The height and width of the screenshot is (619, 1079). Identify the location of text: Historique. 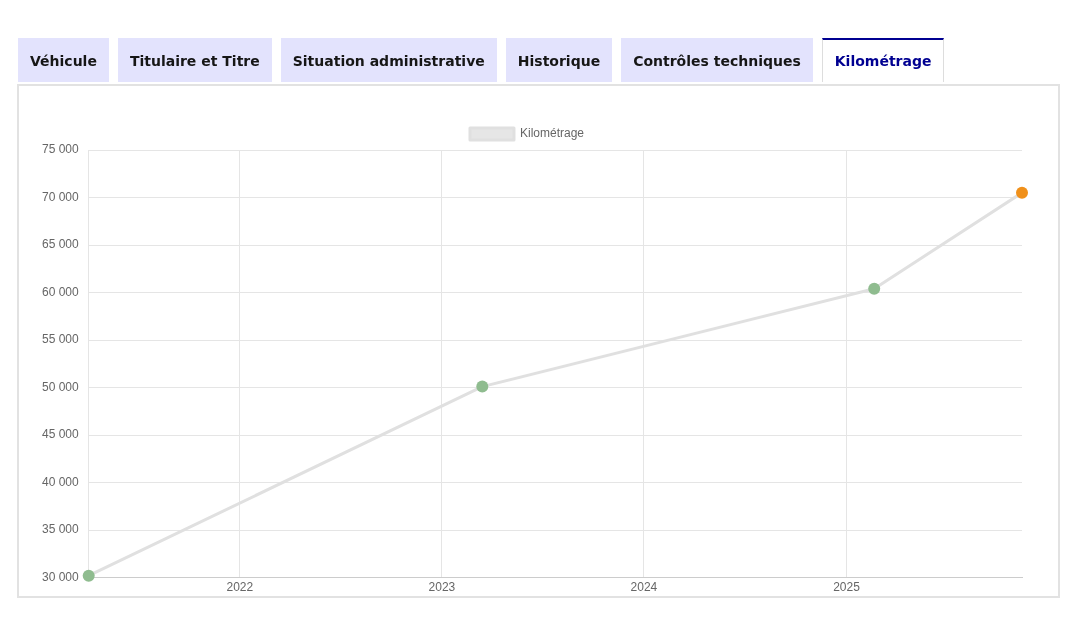
(559, 60).